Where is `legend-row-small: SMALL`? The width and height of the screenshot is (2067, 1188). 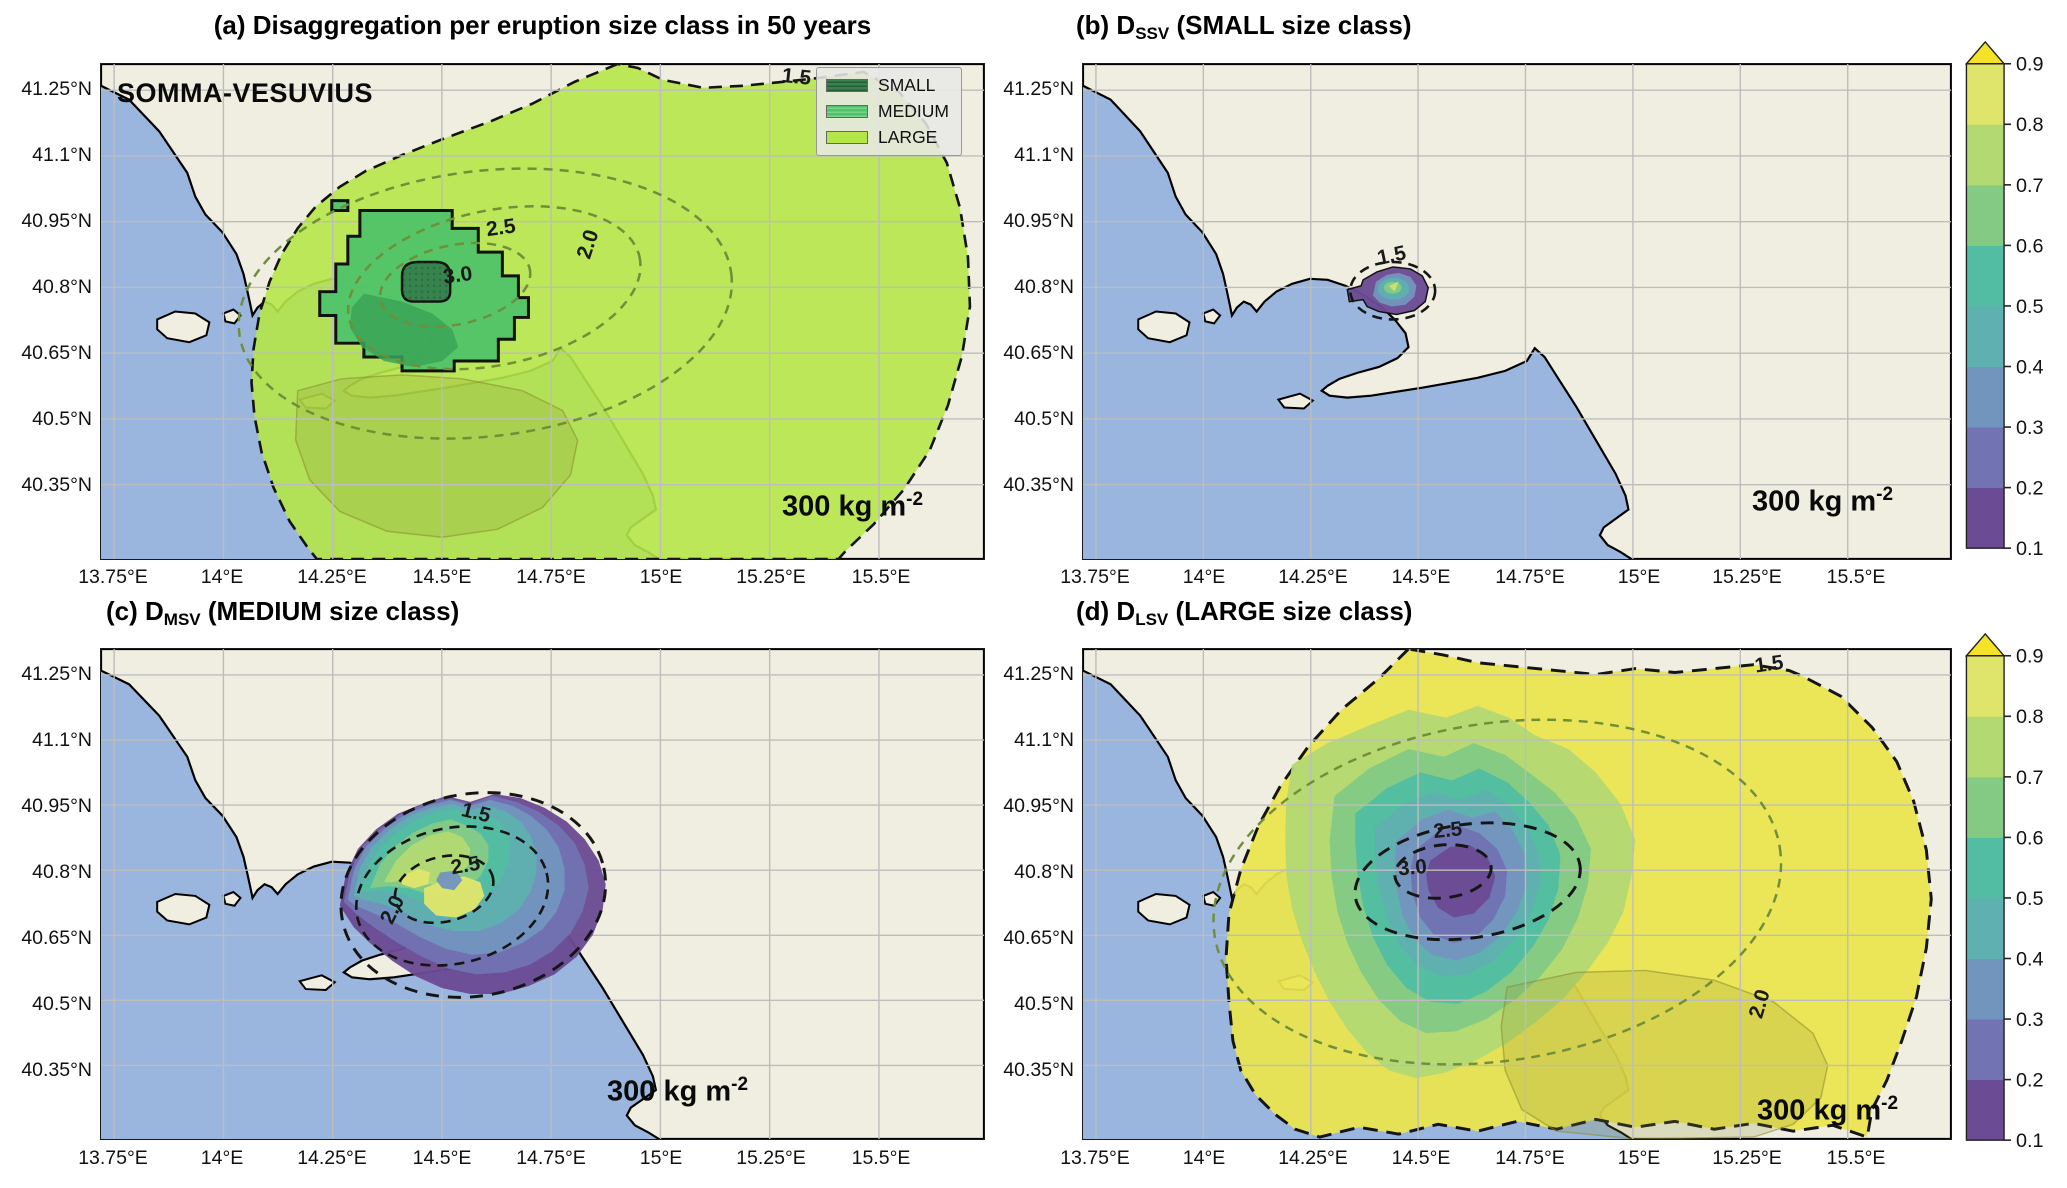
legend-row-small: SMALL is located at coordinates (887, 85).